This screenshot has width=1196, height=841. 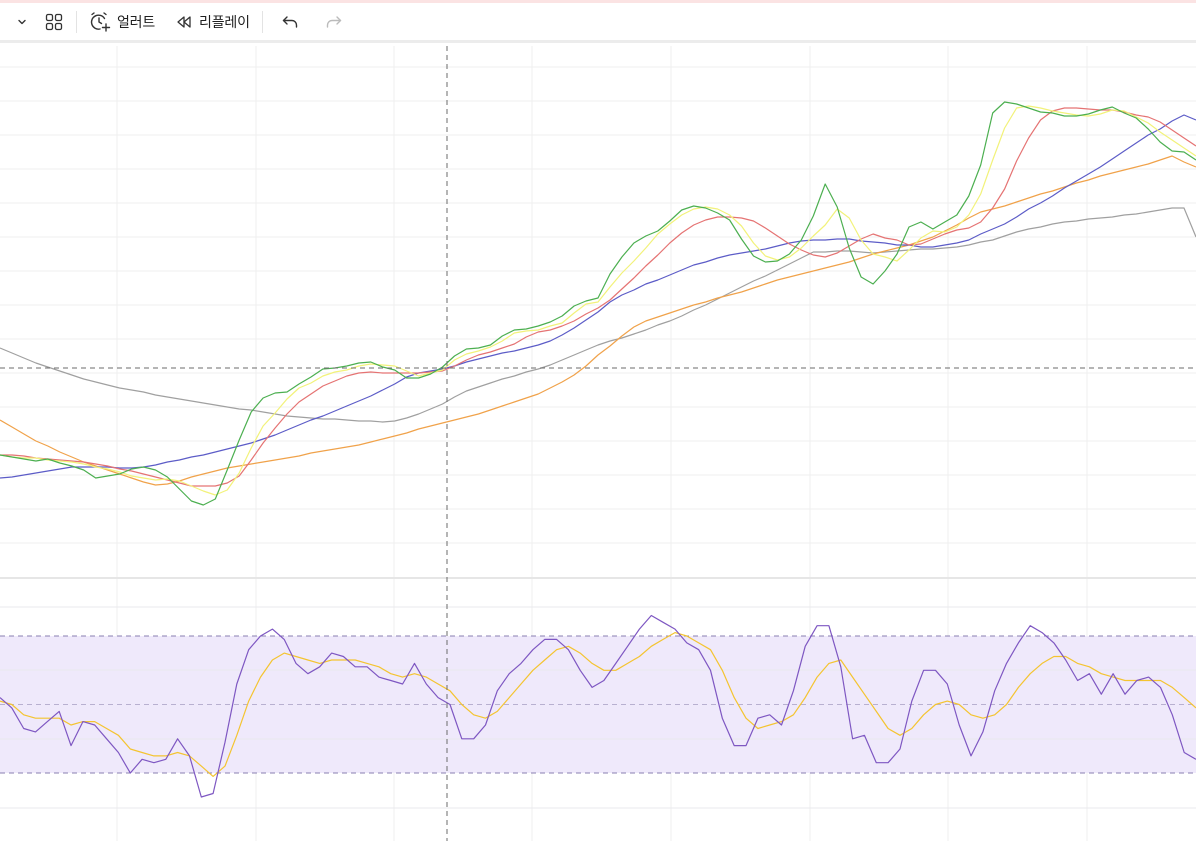 I want to click on undo-button, so click(x=290, y=22).